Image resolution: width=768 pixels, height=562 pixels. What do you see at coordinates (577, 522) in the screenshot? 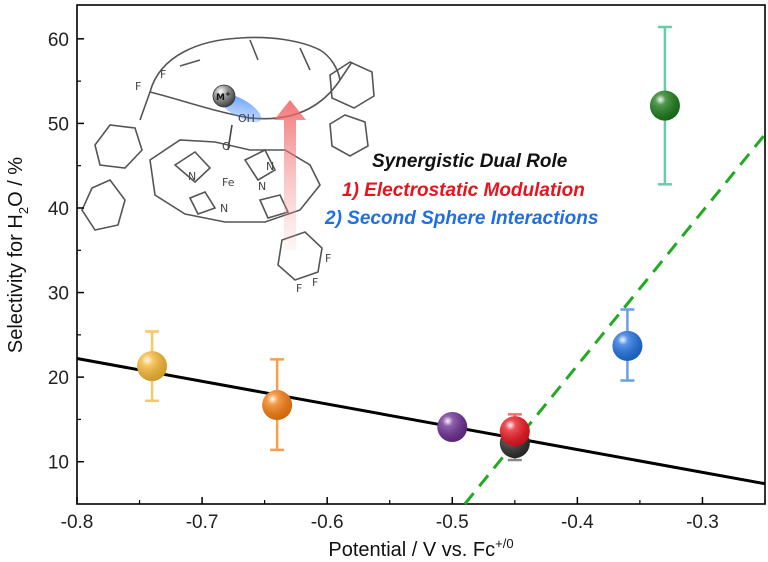
I see `x-tick-label-4: -0.4` at bounding box center [577, 522].